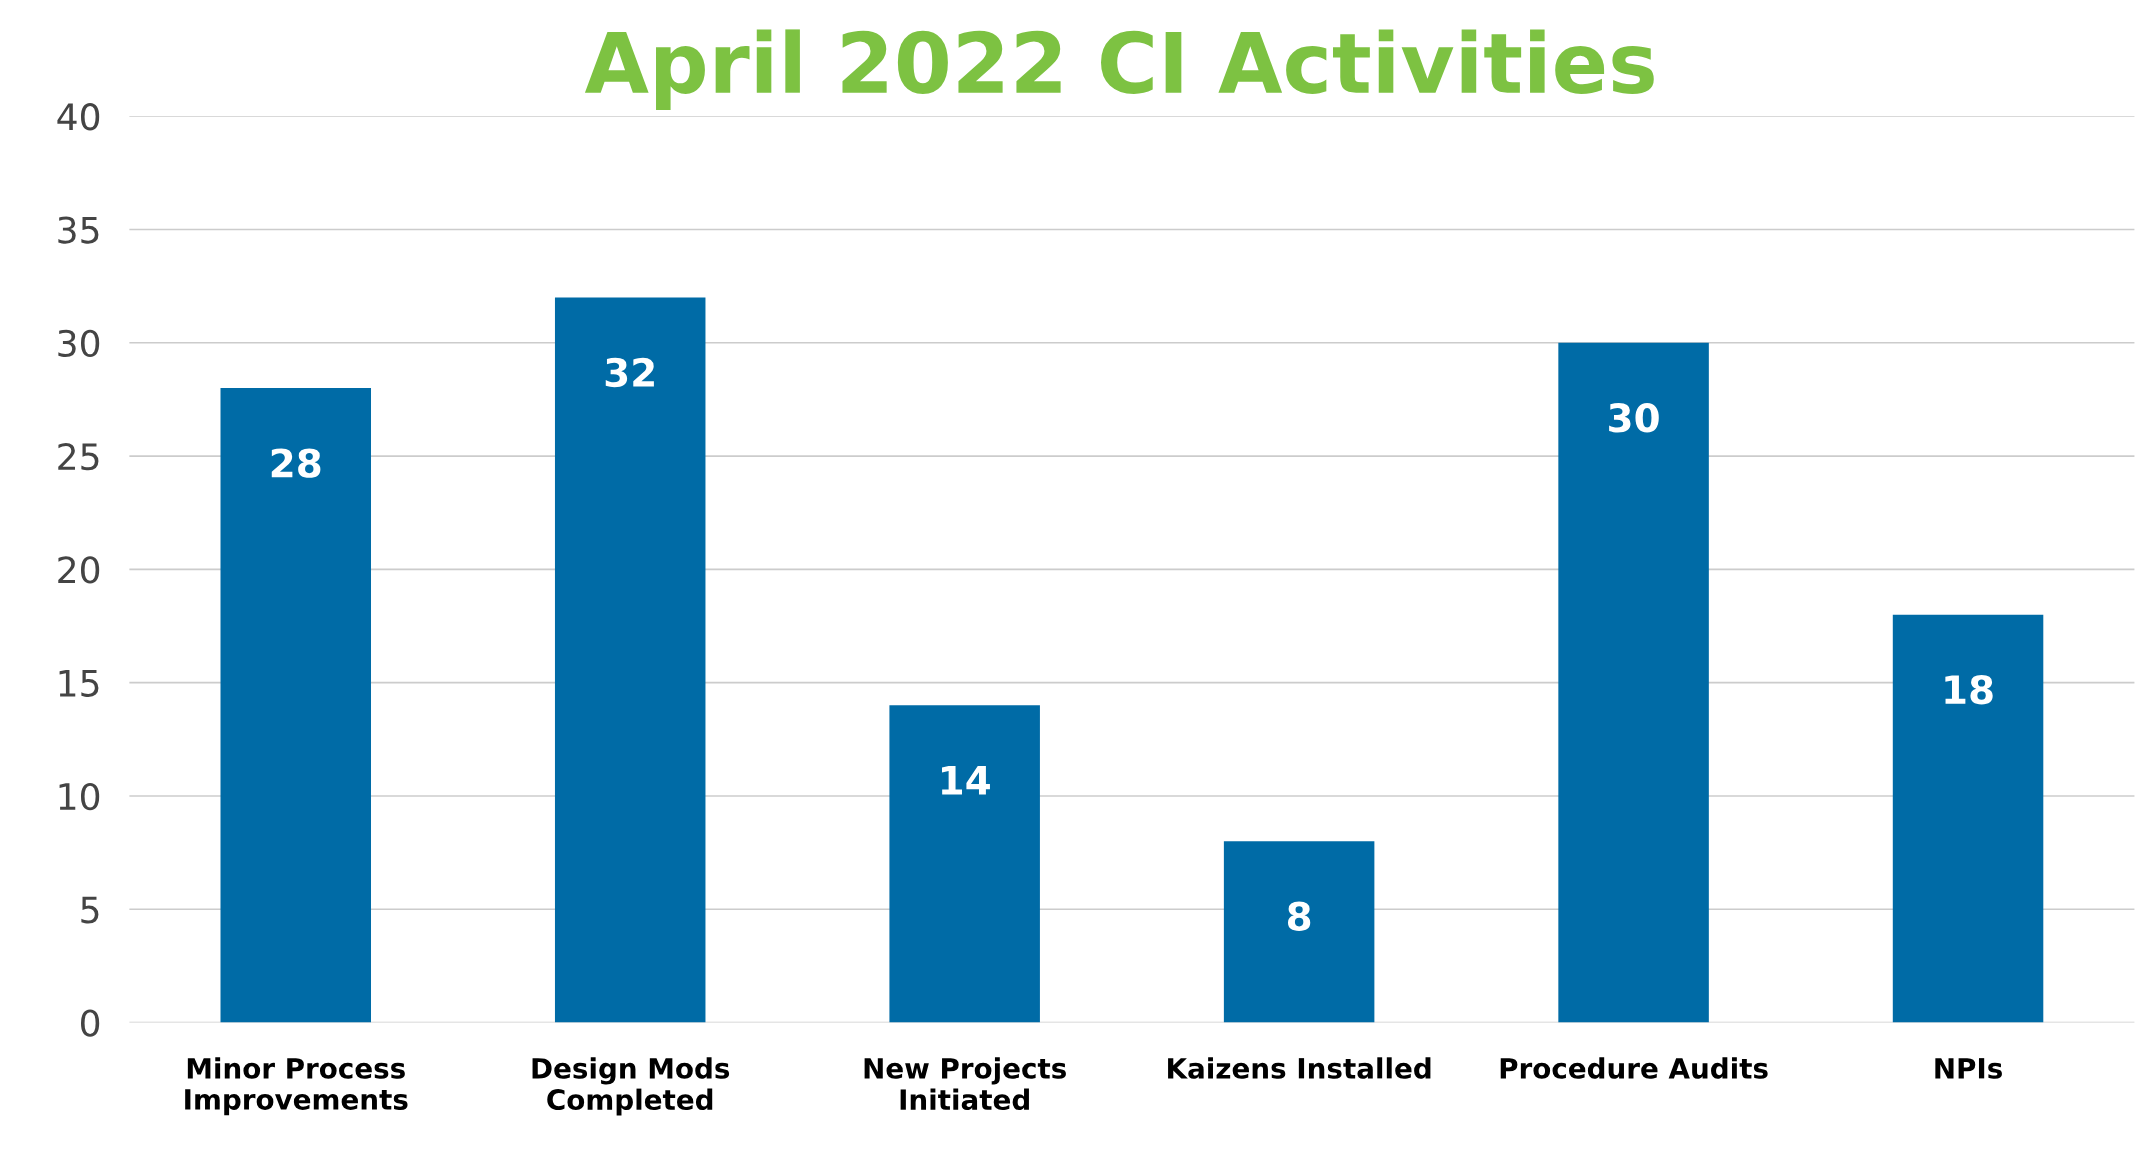 Image resolution: width=2156 pixels, height=1162 pixels. Describe the element at coordinates (1299, 1068) in the screenshot. I see `x-tick-label: Kaizens Installed` at that location.